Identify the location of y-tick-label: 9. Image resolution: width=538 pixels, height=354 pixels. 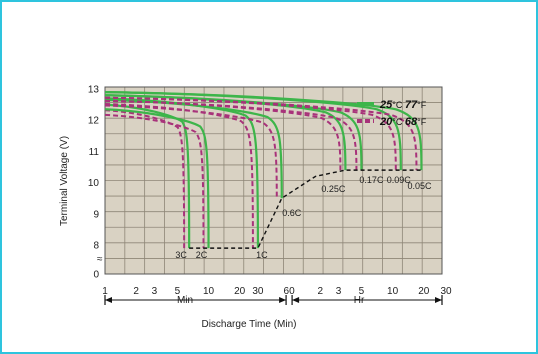
(96, 214).